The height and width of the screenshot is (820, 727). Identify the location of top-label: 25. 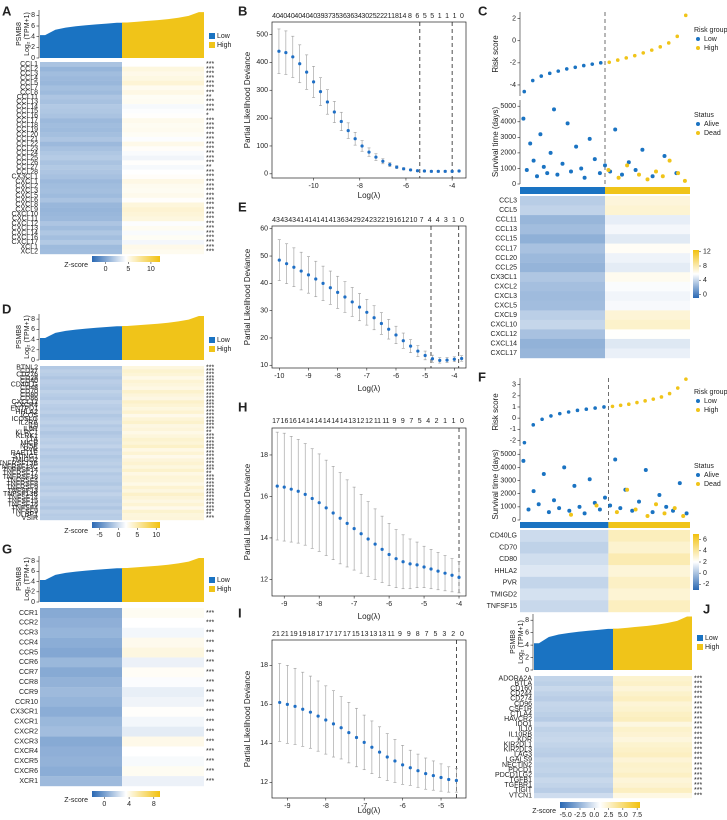
(373, 16).